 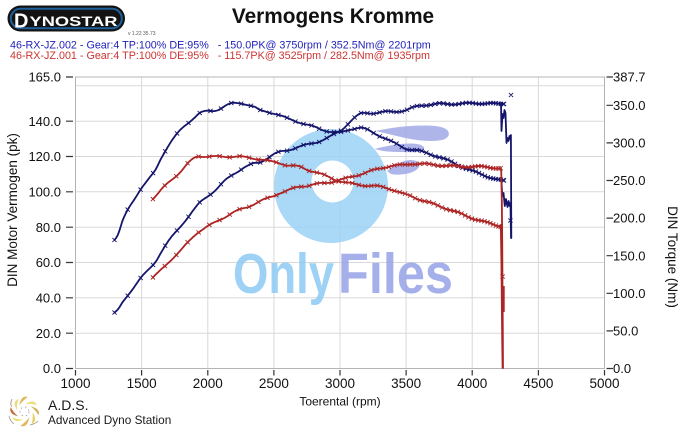 What do you see at coordinates (395, 274) in the screenshot?
I see `svg-text: Files` at bounding box center [395, 274].